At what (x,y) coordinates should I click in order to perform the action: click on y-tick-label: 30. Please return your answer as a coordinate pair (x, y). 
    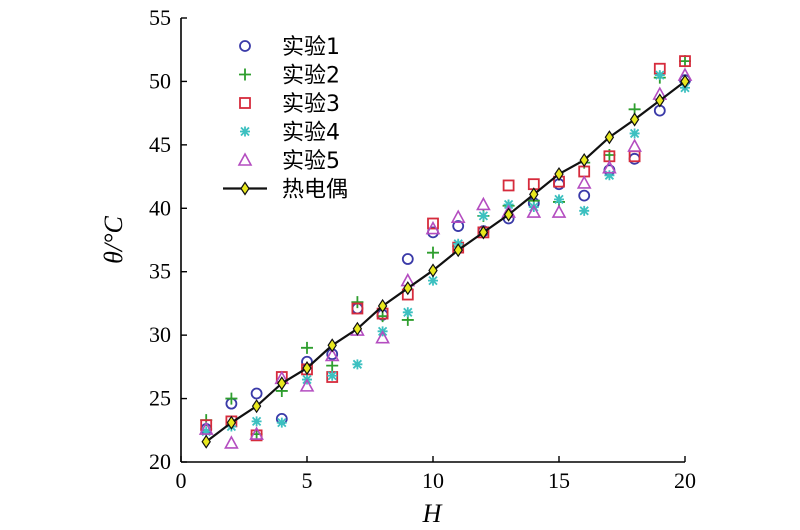
    Looking at the image, I should click on (160, 334).